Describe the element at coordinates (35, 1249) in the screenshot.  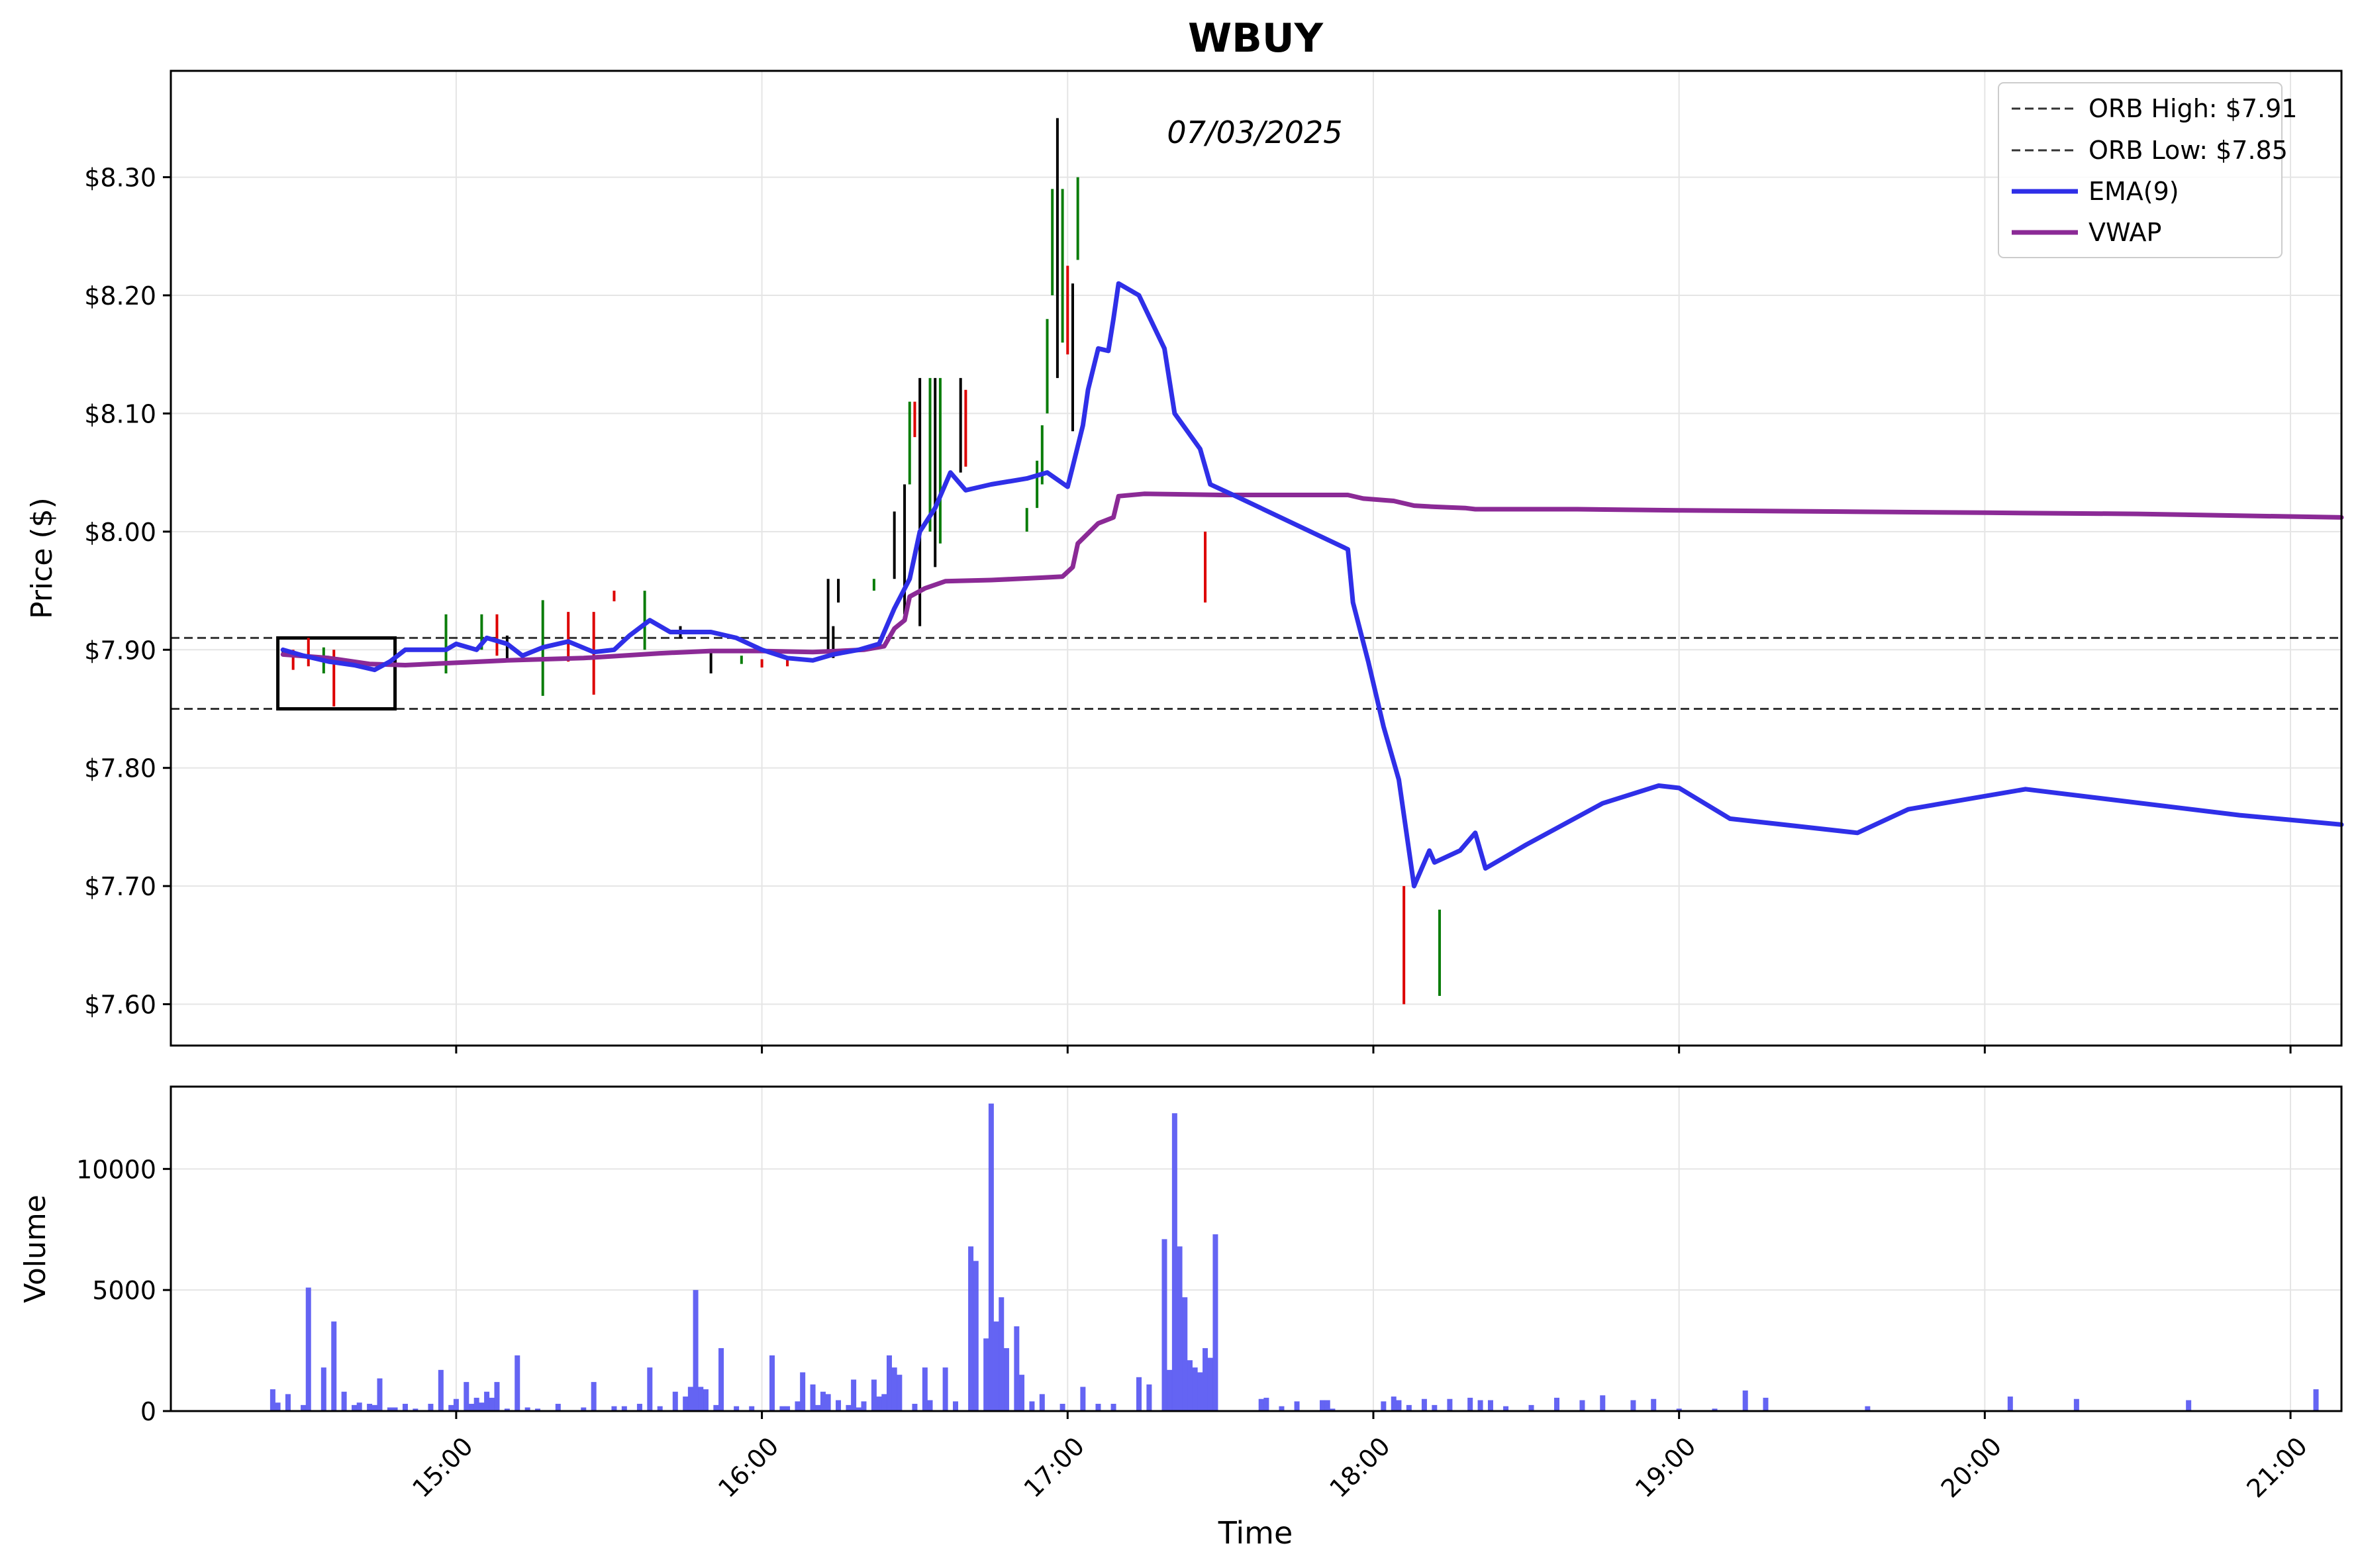
I see `volume-y-axis-label: Volume` at that location.